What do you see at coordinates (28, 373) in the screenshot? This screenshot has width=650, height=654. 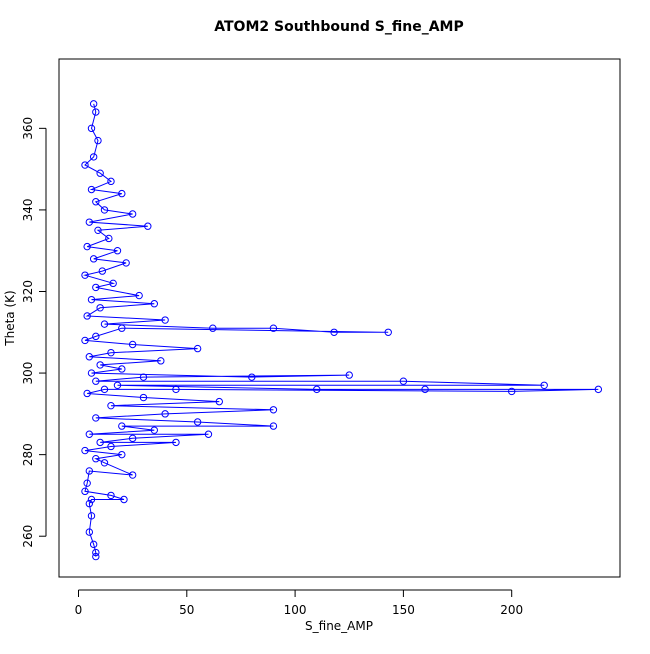 I see `y-tick-label: 300` at bounding box center [28, 373].